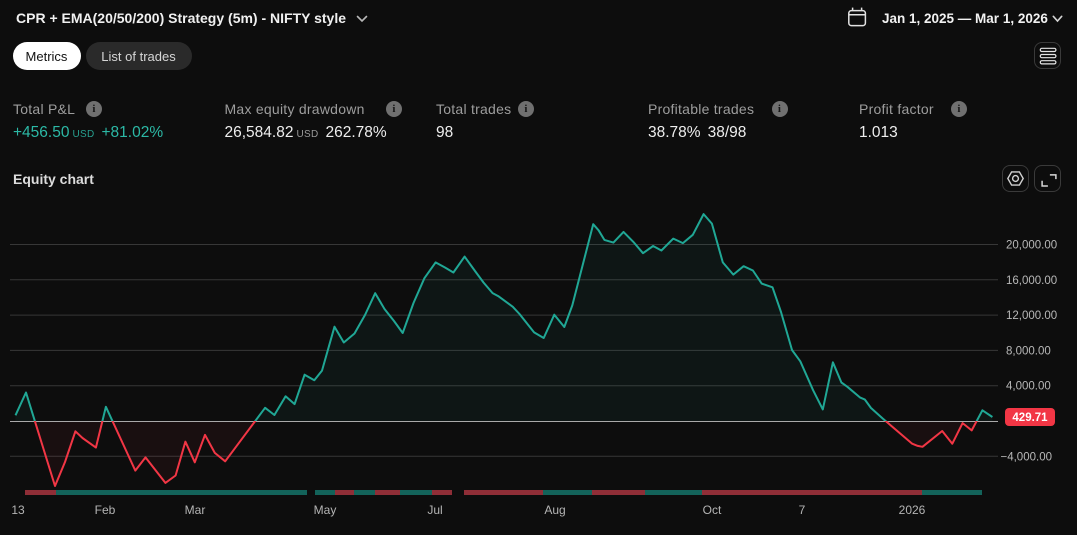 This screenshot has width=1077, height=535. Describe the element at coordinates (1030, 418) in the screenshot. I see `svg-text: 429.71` at that location.